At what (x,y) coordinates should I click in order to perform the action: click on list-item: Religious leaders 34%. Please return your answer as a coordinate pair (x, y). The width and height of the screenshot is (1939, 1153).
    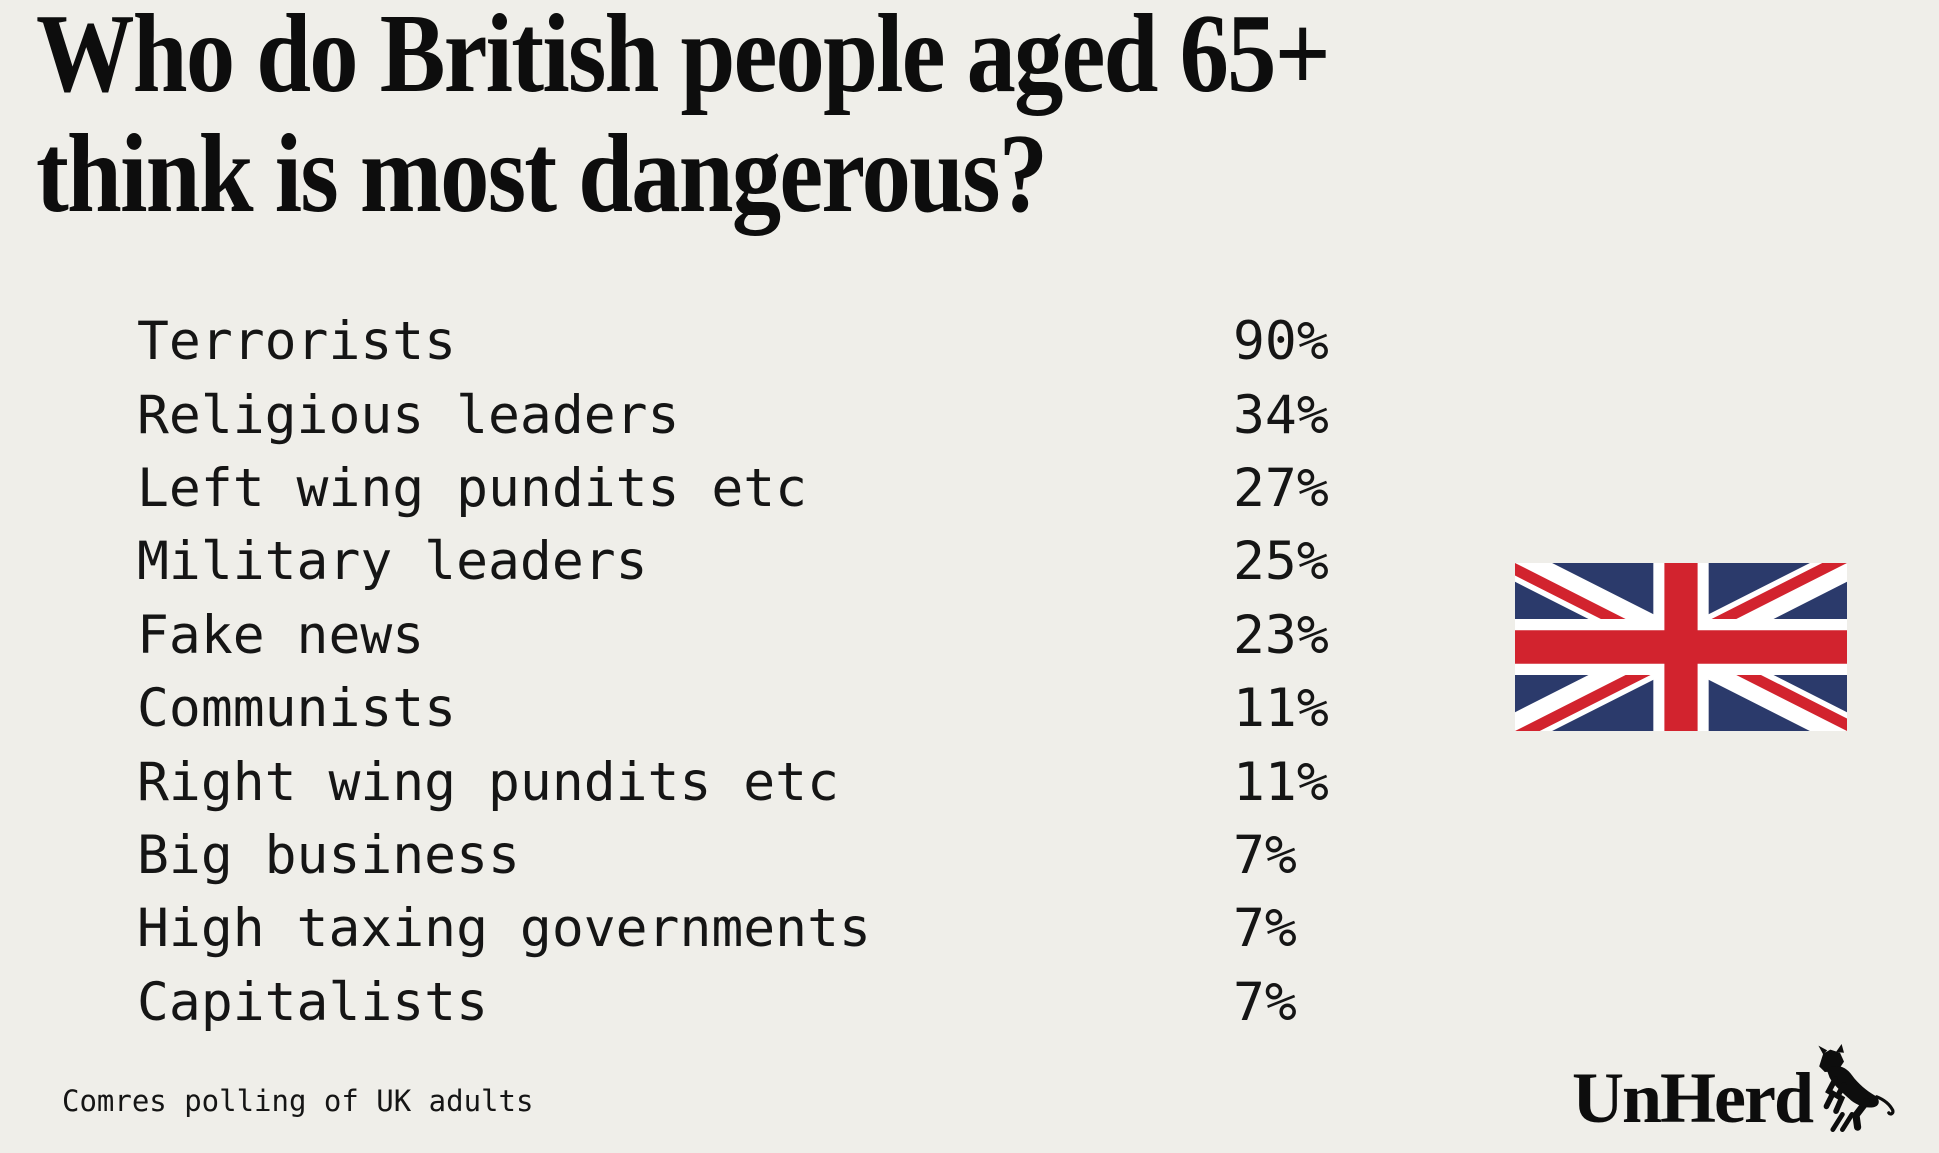
    Looking at the image, I should click on (787, 414).